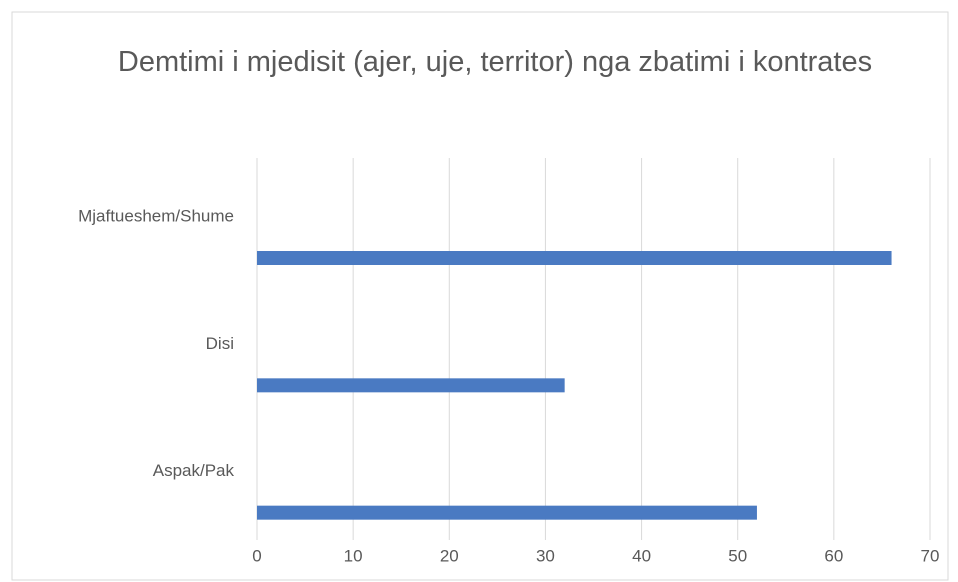  What do you see at coordinates (737, 555) in the screenshot?
I see `x-tick-label: 50` at bounding box center [737, 555].